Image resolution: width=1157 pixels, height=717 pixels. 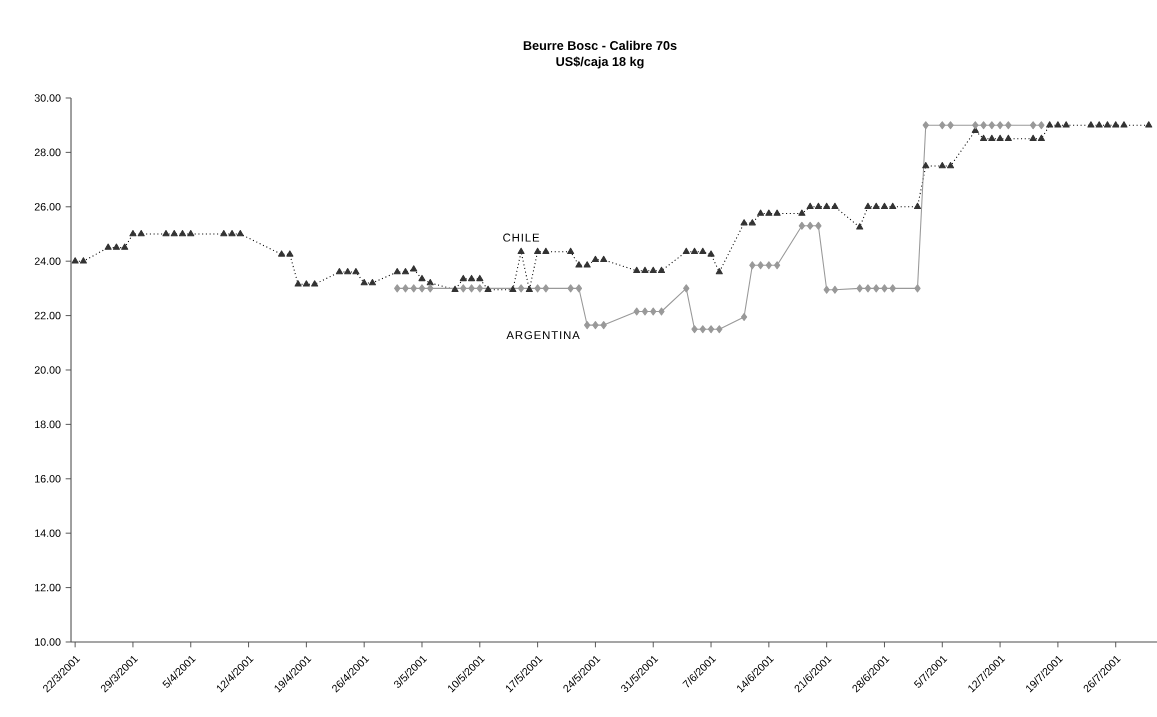 What do you see at coordinates (48, 424) in the screenshot?
I see `y-tick-label: 18.00` at bounding box center [48, 424].